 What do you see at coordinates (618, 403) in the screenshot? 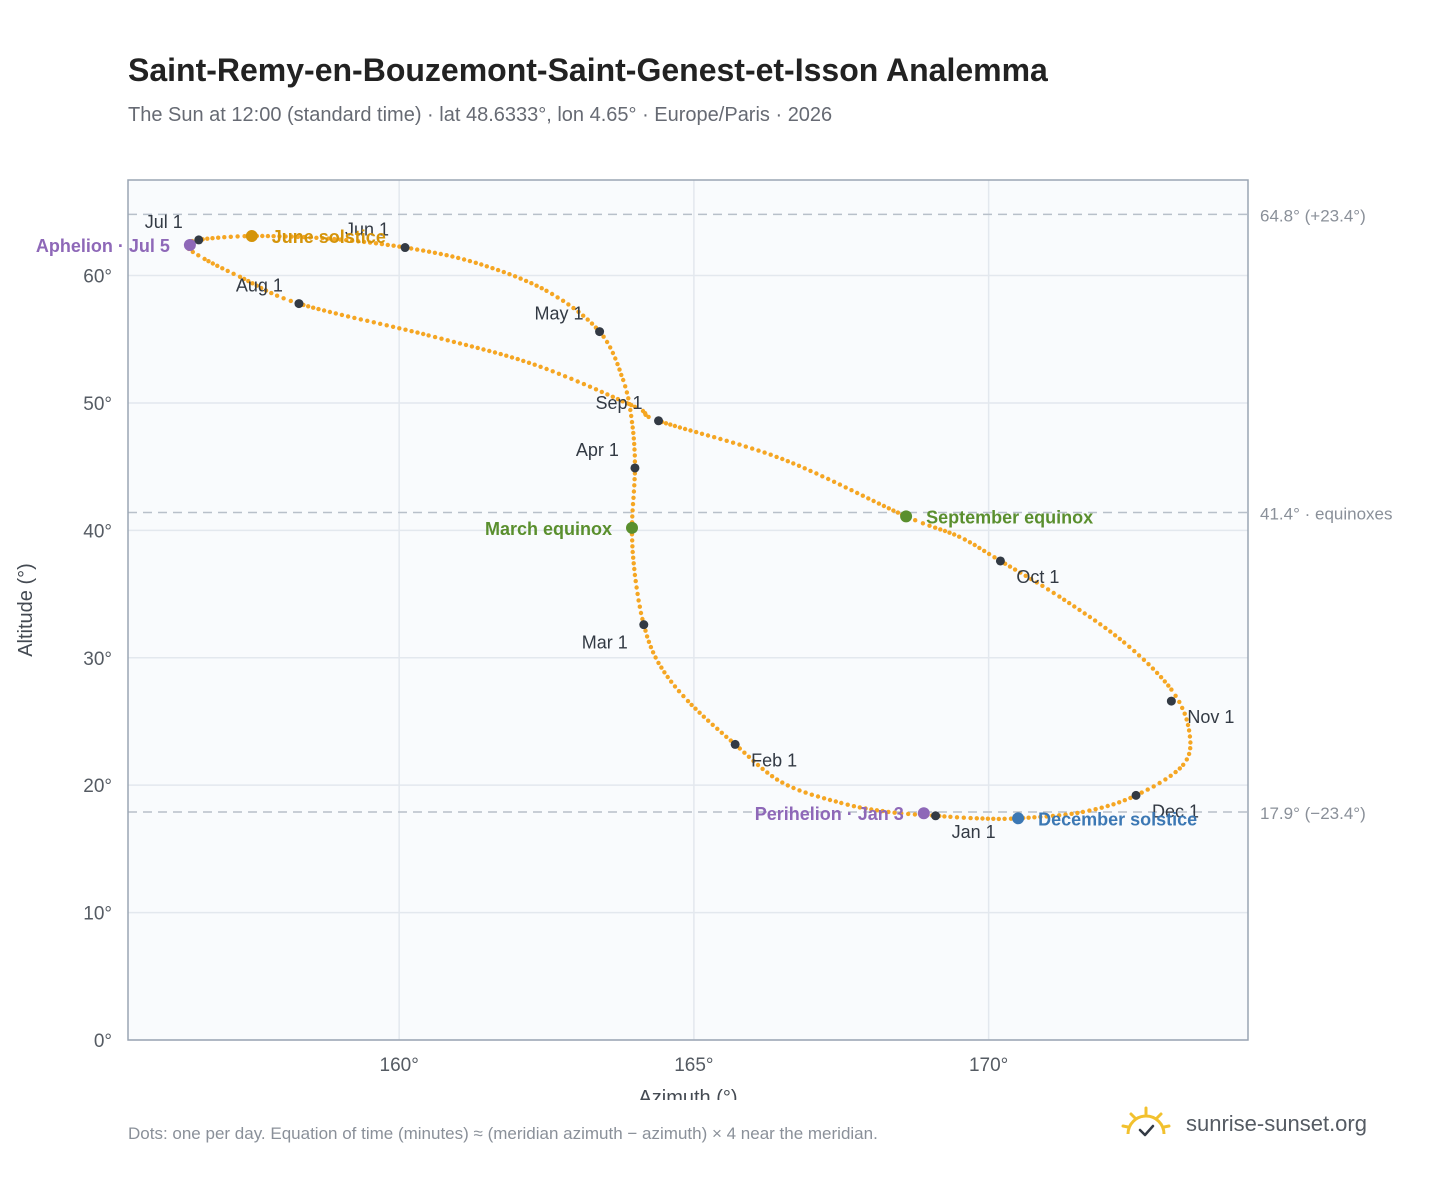
I see `month-marker-label: Sep 1` at bounding box center [618, 403].